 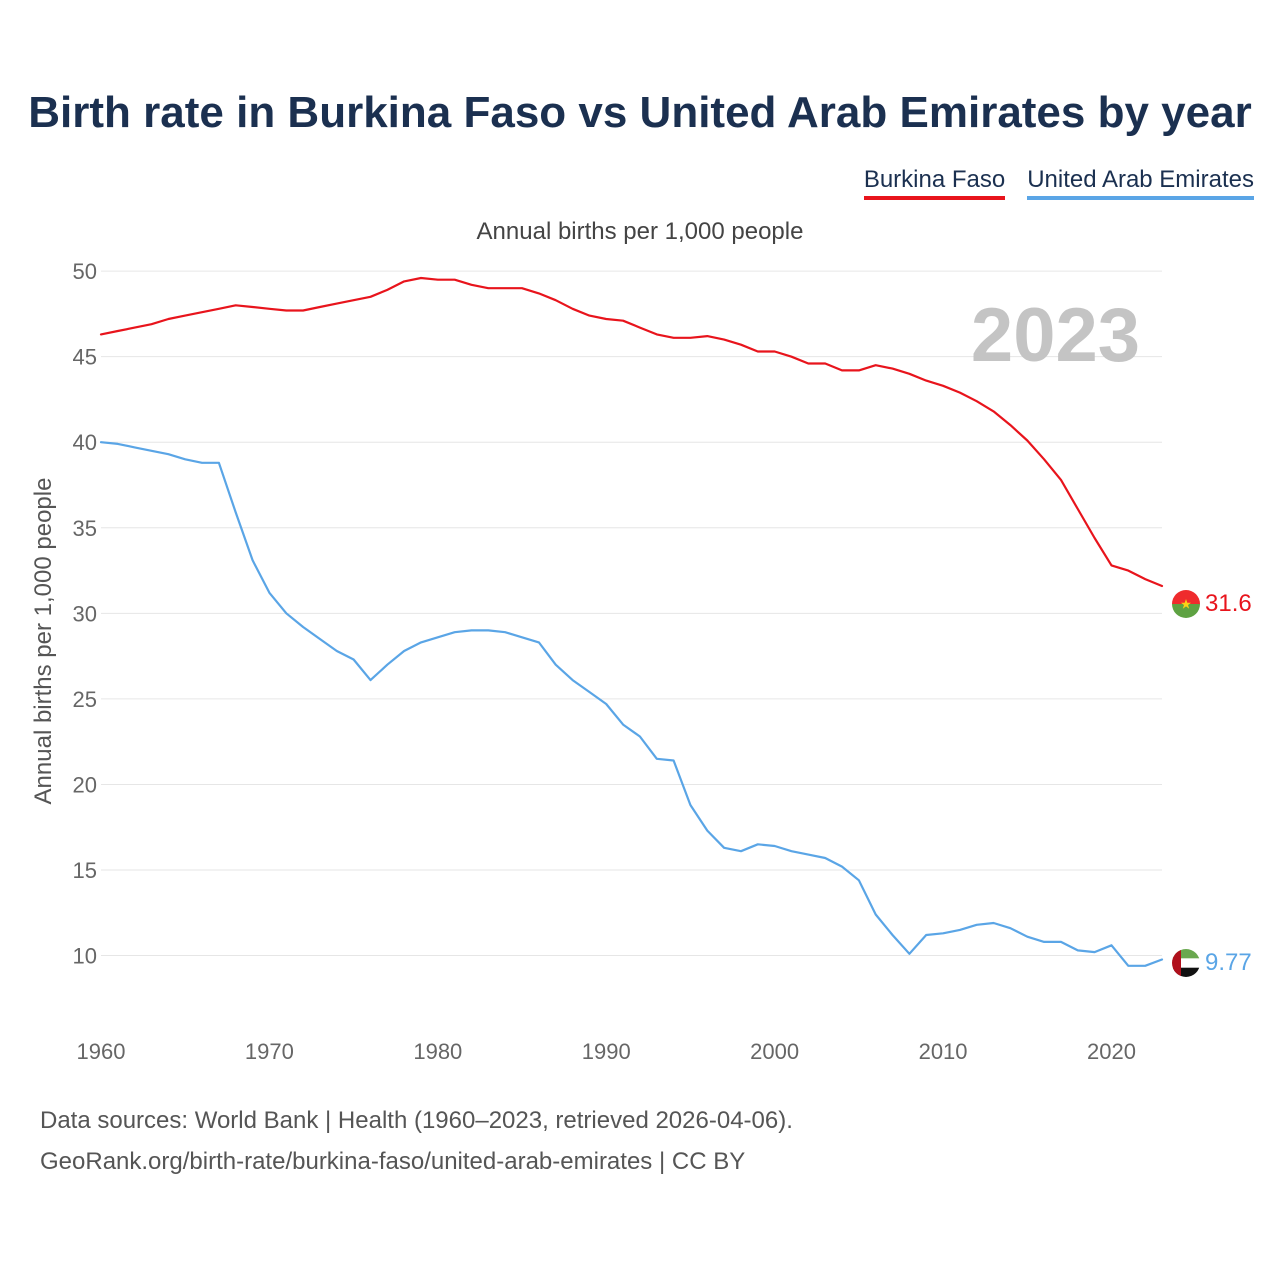 I want to click on legend: Burkina Faso United Arab Emirates, so click(x=1058, y=183).